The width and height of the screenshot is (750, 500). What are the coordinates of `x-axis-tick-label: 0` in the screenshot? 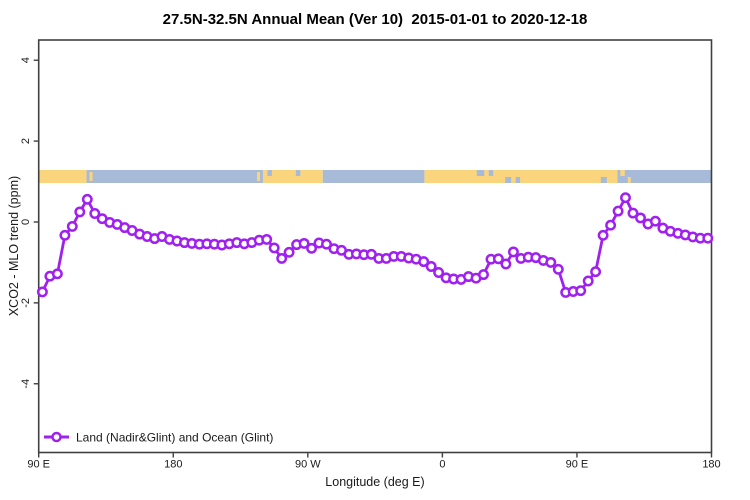 It's located at (442, 465).